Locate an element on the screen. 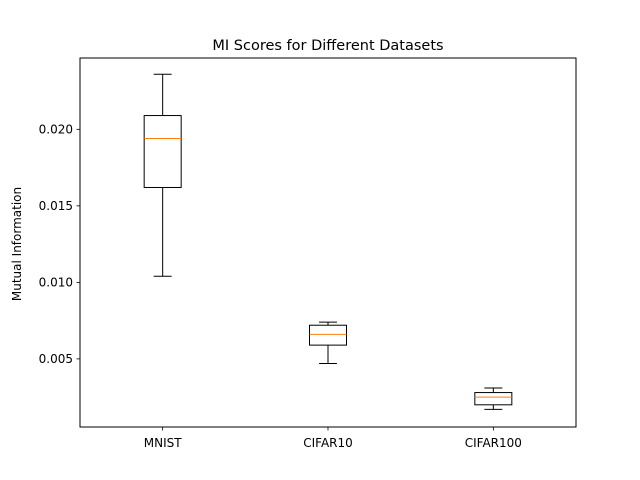 This screenshot has width=640, height=480. x-tick-label: CIFAR100 is located at coordinates (493, 443).